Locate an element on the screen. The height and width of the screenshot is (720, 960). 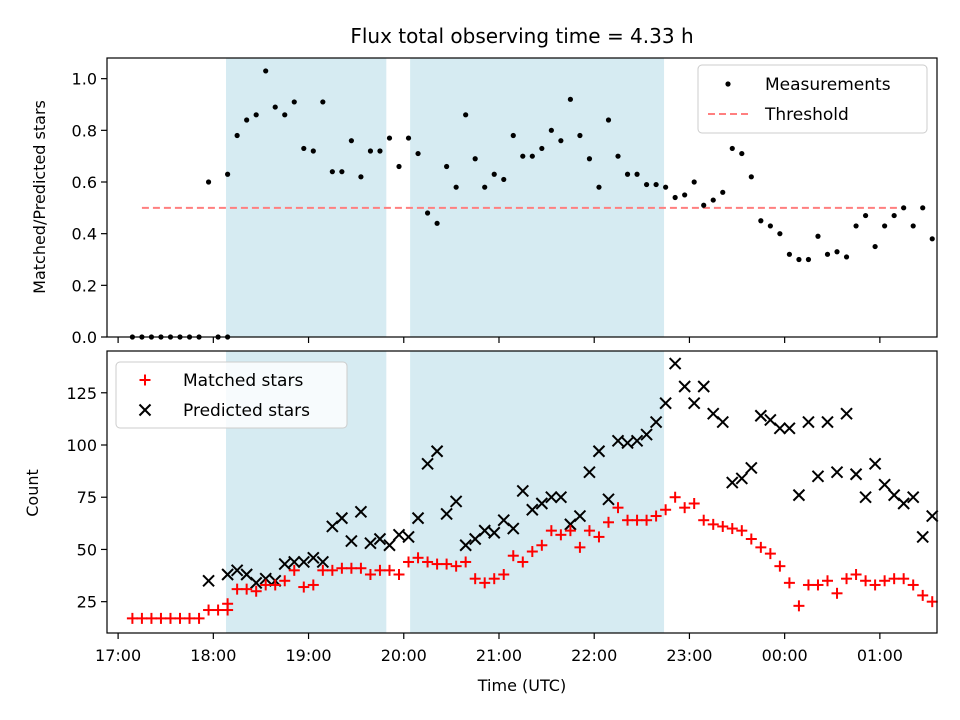
bottom-legend: Matched stars Predicted stars is located at coordinates (231, 395).